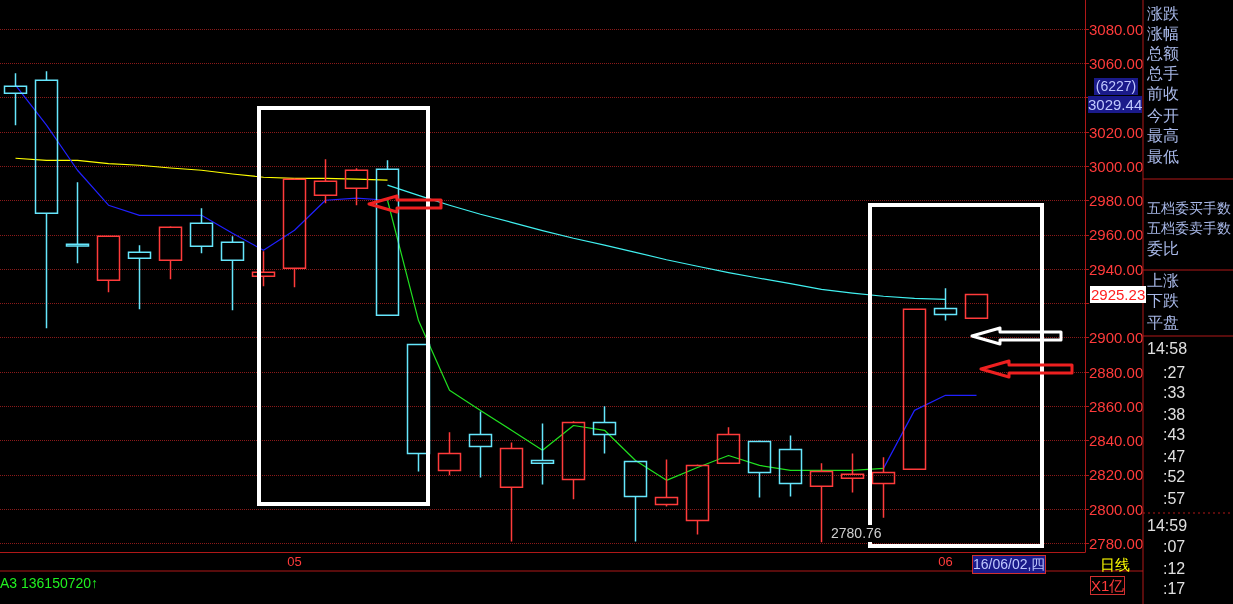  I want to click on y-tick-label: 2840.00, so click(1116, 441).